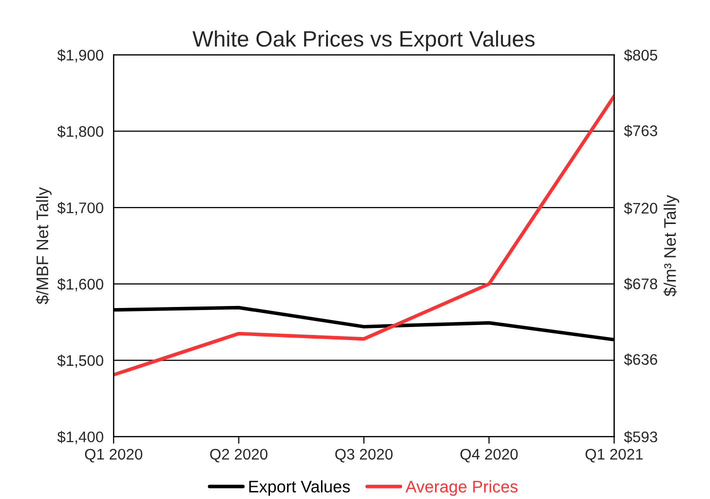 The image size is (710, 499). I want to click on y-tick-label: $1,800, so click(80, 132).